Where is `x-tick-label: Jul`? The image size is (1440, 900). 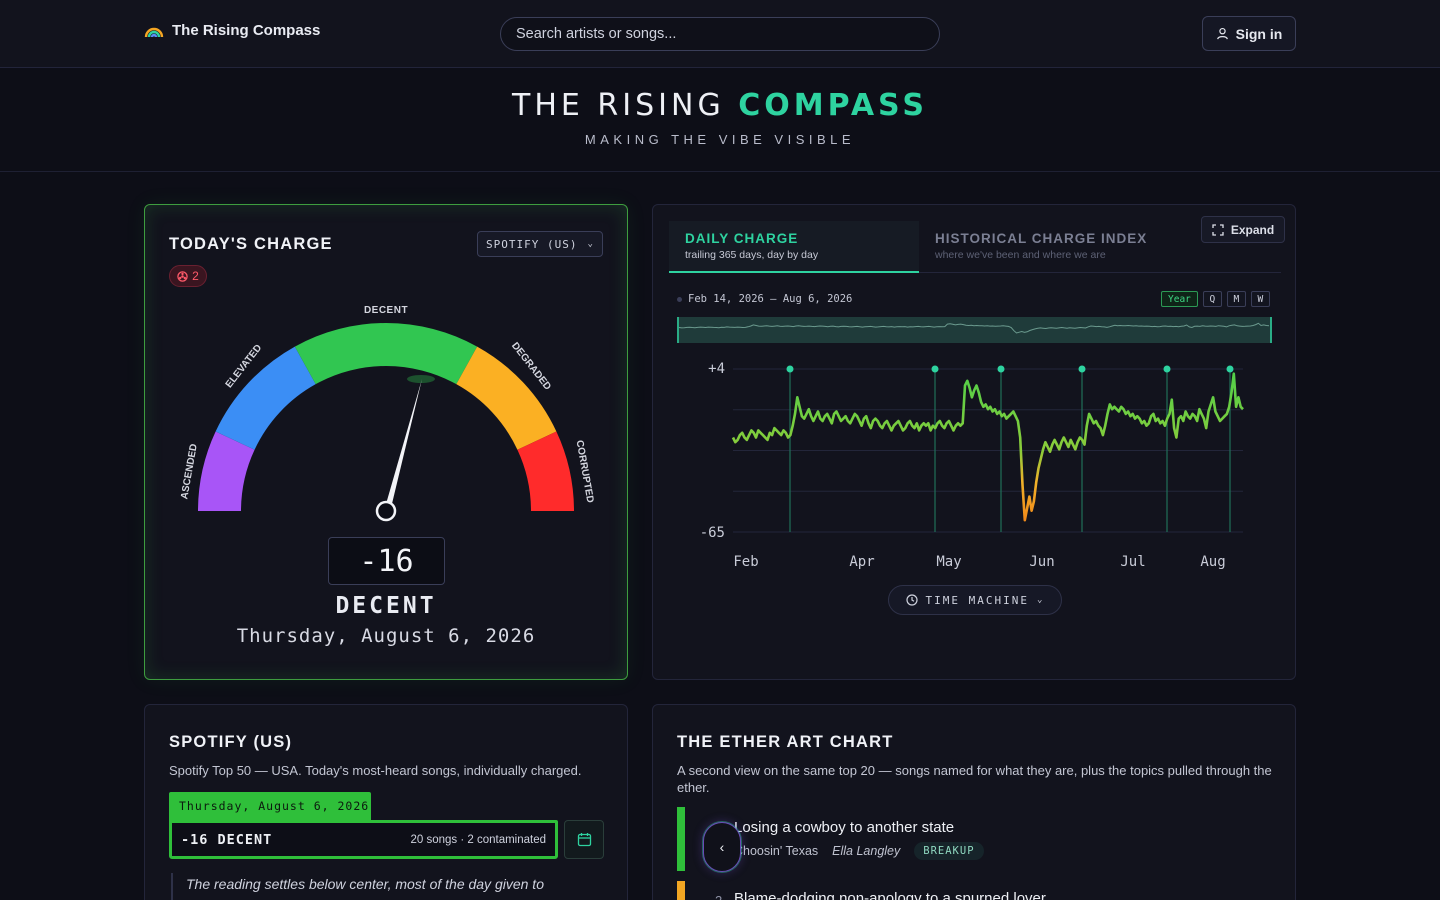 x-tick-label: Jul is located at coordinates (1132, 562).